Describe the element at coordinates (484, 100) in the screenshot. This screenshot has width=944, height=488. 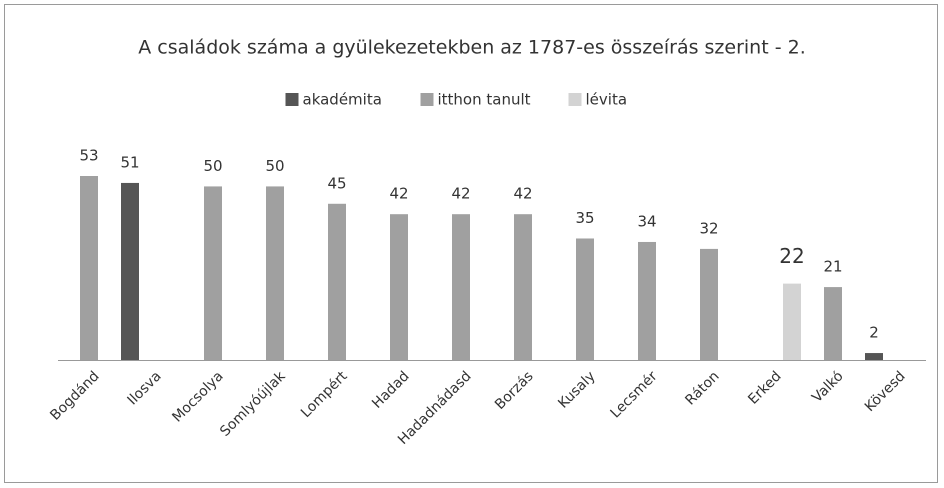
I see `legend-label: itthon tanult` at that location.